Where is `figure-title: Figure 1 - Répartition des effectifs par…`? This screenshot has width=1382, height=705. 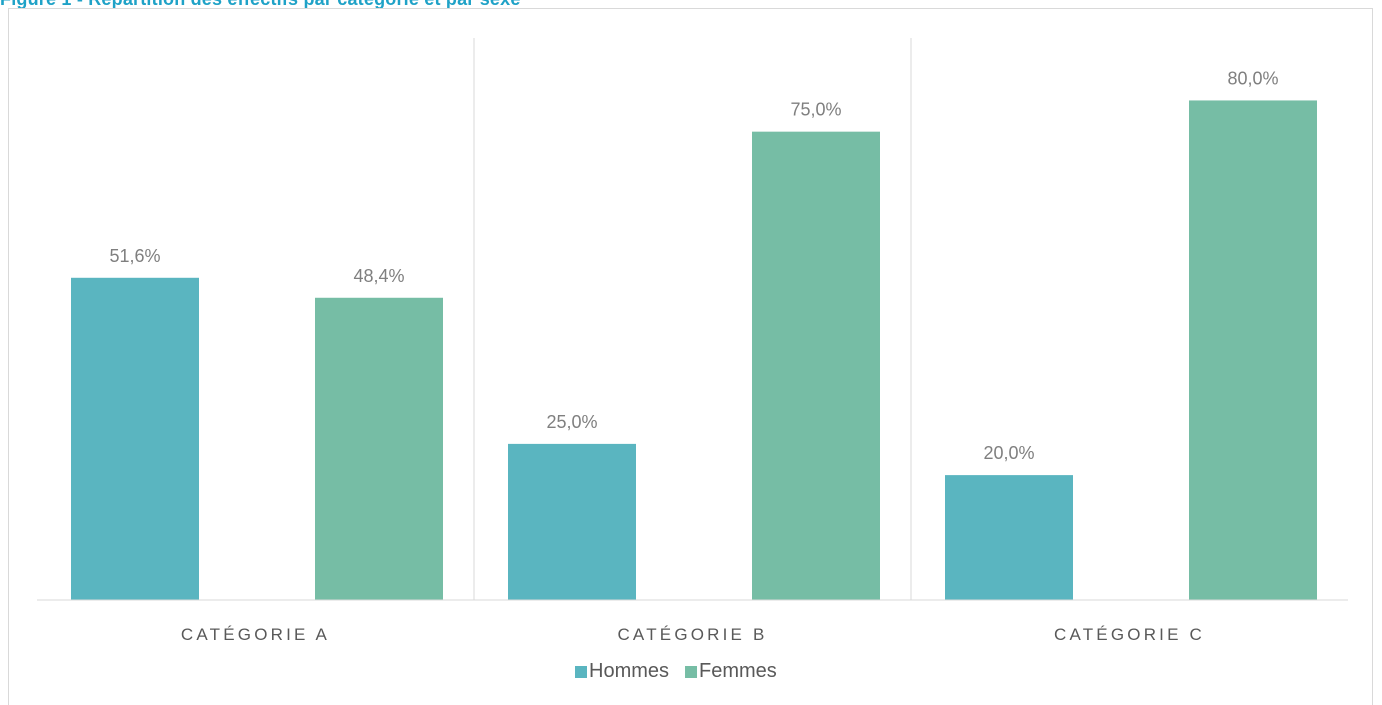
figure-title: Figure 1 - Répartition des effectifs par… is located at coordinates (260, 4).